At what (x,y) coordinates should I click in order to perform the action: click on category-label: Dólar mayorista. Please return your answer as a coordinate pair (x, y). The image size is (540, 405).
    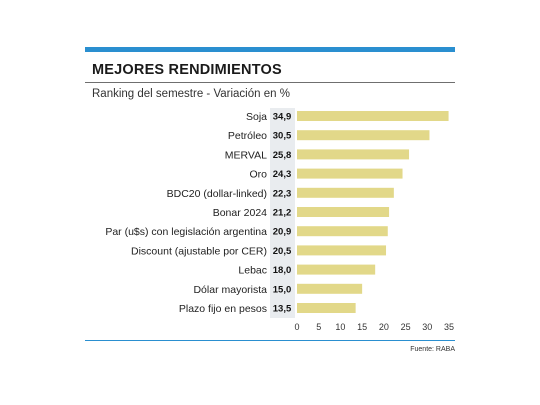
    Looking at the image, I should click on (230, 290).